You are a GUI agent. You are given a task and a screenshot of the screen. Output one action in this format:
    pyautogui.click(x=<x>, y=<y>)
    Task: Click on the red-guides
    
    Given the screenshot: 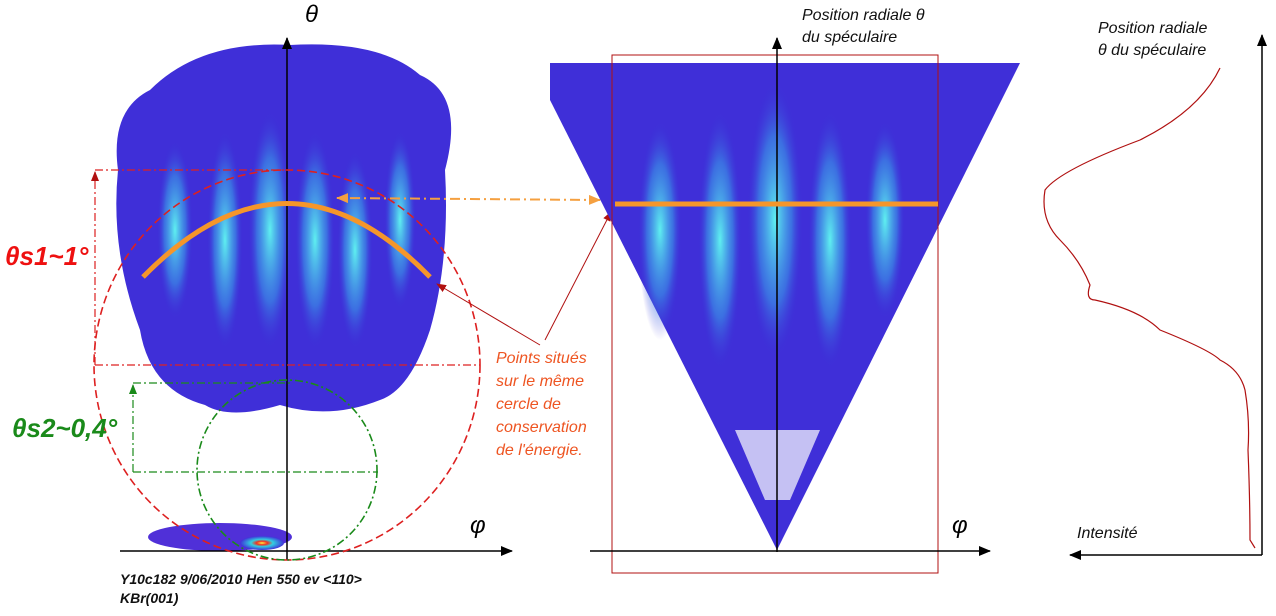 What is the action you would take?
    pyautogui.click(x=285, y=267)
    